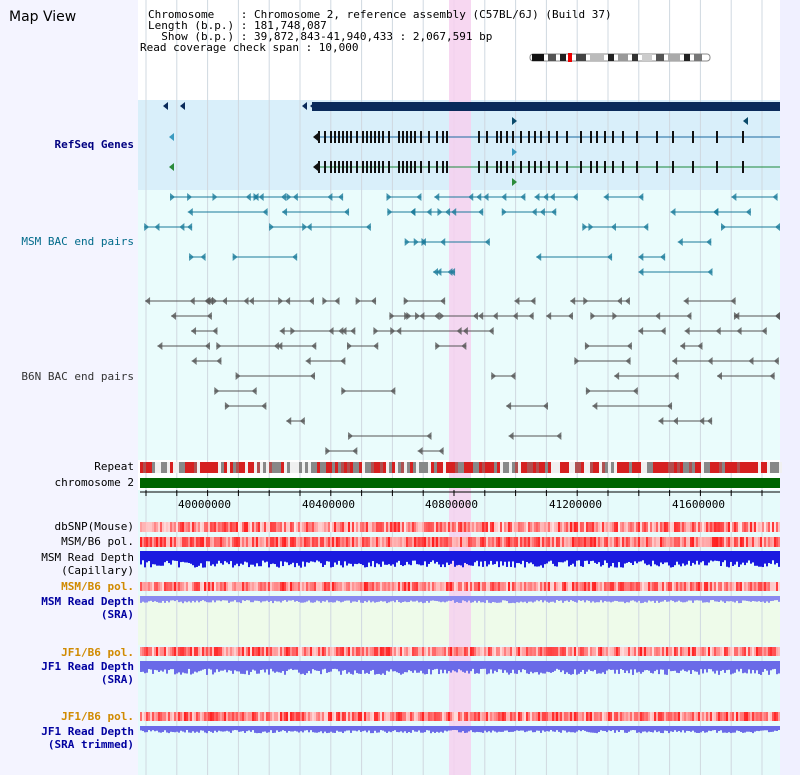  Describe the element at coordinates (471, 144) in the screenshot. I see `refseq-genes-track` at that location.